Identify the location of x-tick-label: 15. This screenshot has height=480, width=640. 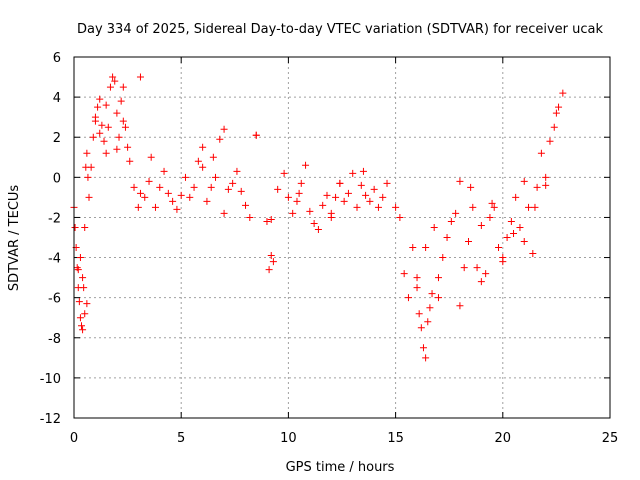
(395, 438).